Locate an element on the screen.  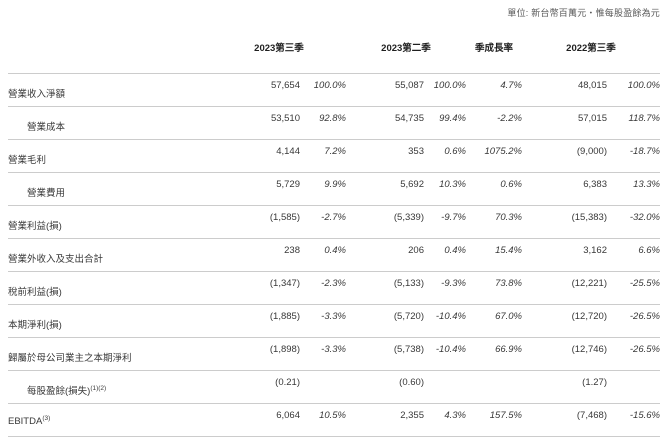
cell-2023-q3-percent is located at coordinates (323, 387).